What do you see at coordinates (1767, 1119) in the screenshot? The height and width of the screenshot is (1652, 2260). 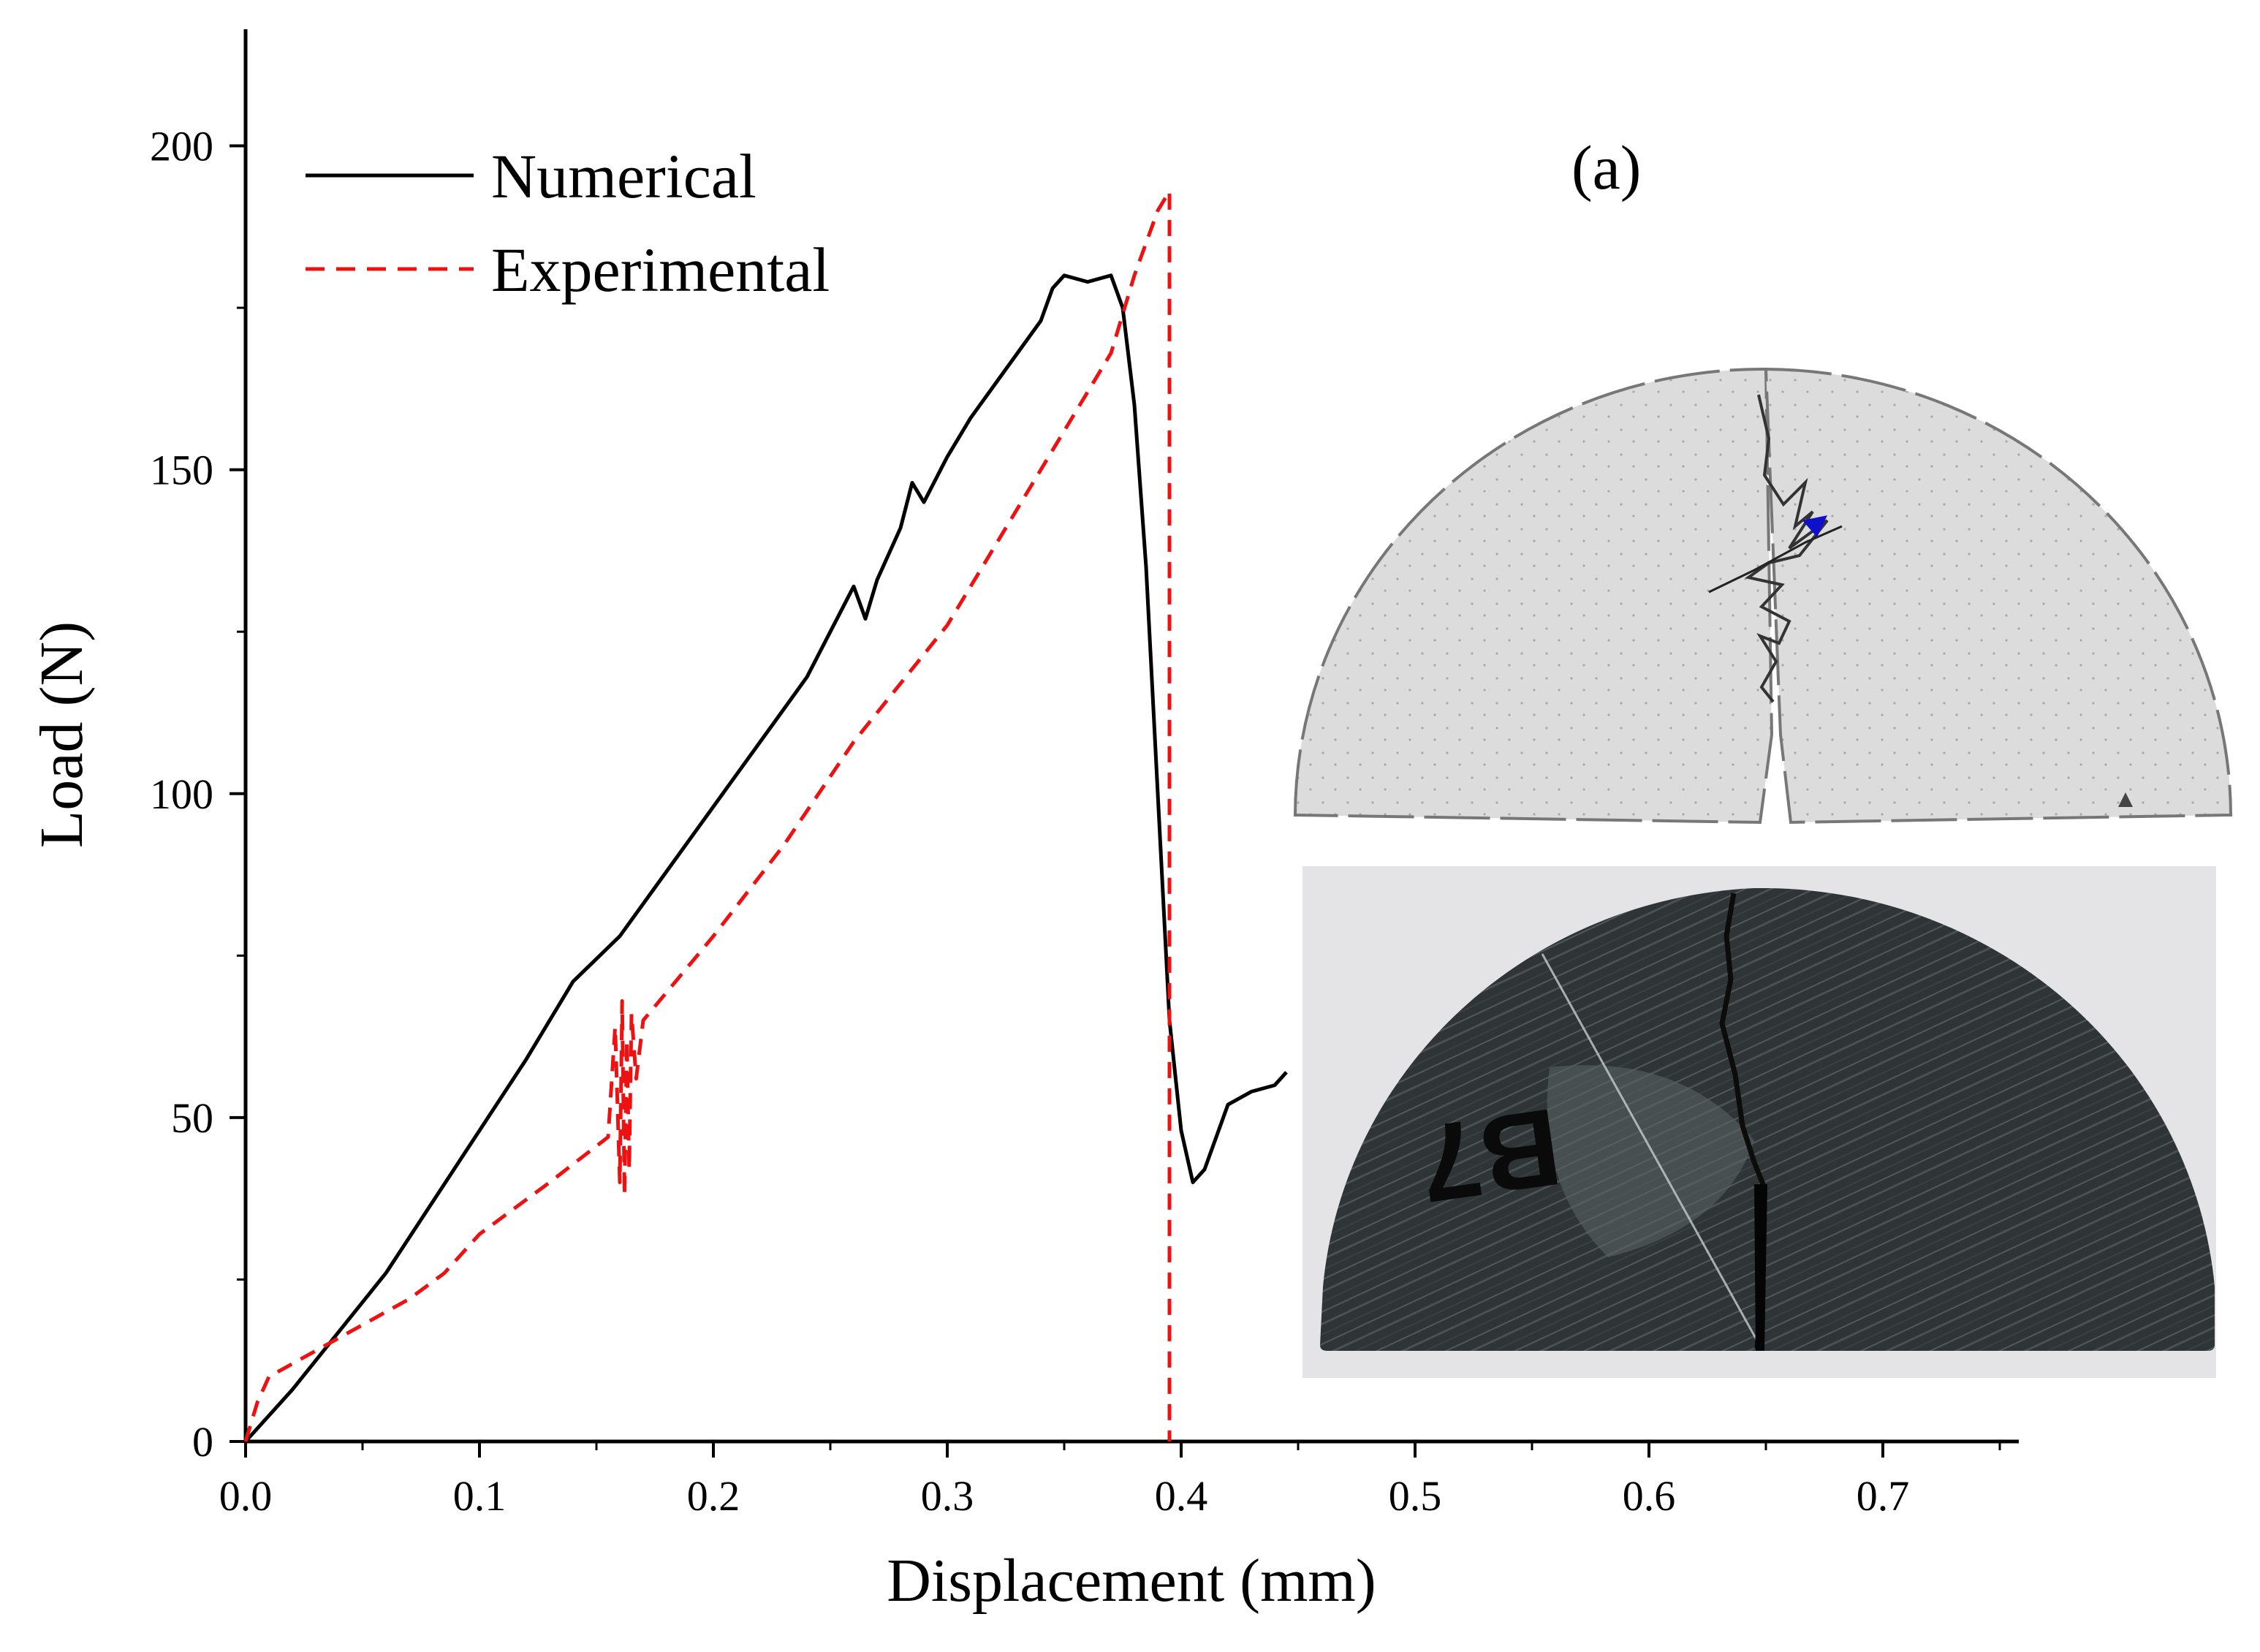 I see `specimen-body` at bounding box center [1767, 1119].